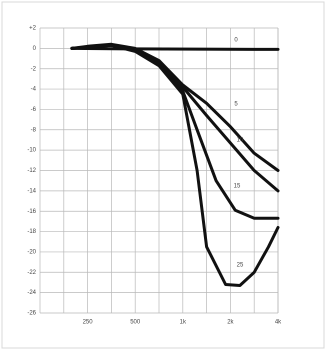 The image size is (328, 352). I want to click on curve-label: 0, so click(236, 41).